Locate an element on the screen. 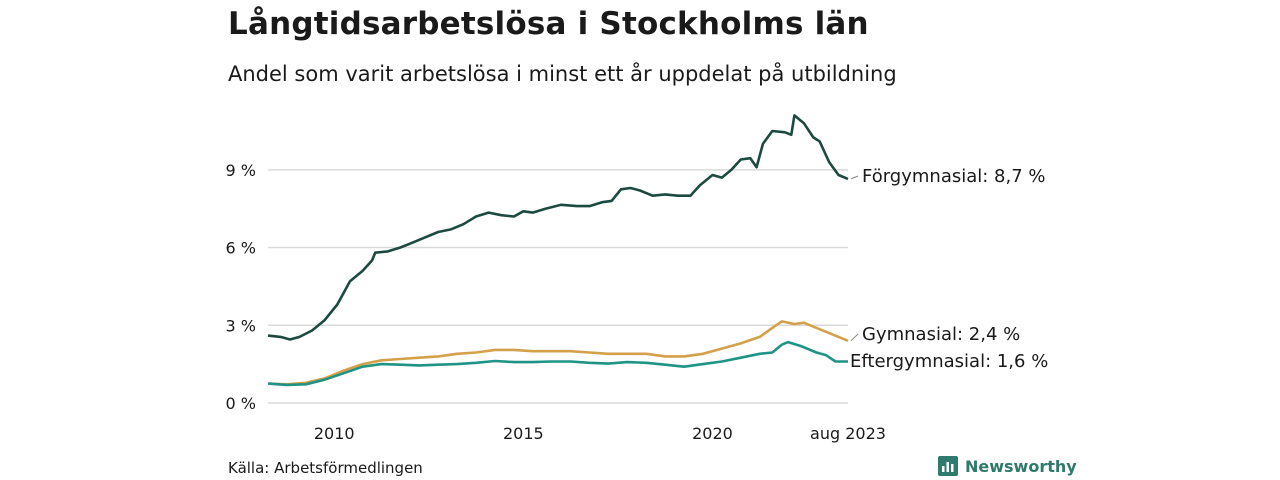 Image resolution: width=1280 pixels, height=480 pixels. brand-name: Newsworthy is located at coordinates (1021, 466).